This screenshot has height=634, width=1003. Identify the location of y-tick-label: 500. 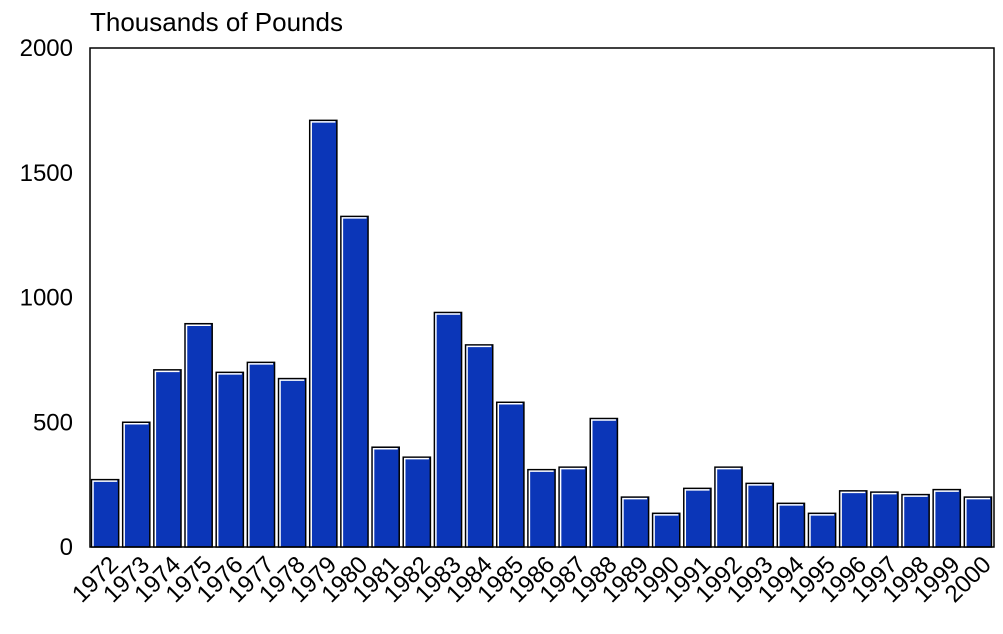
(53, 422).